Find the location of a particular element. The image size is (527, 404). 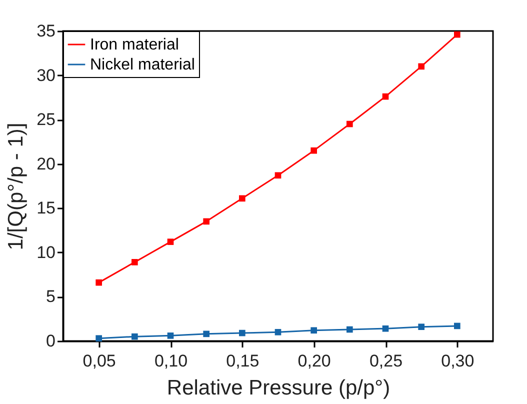

y-tick-label: 20 is located at coordinates (46, 164).